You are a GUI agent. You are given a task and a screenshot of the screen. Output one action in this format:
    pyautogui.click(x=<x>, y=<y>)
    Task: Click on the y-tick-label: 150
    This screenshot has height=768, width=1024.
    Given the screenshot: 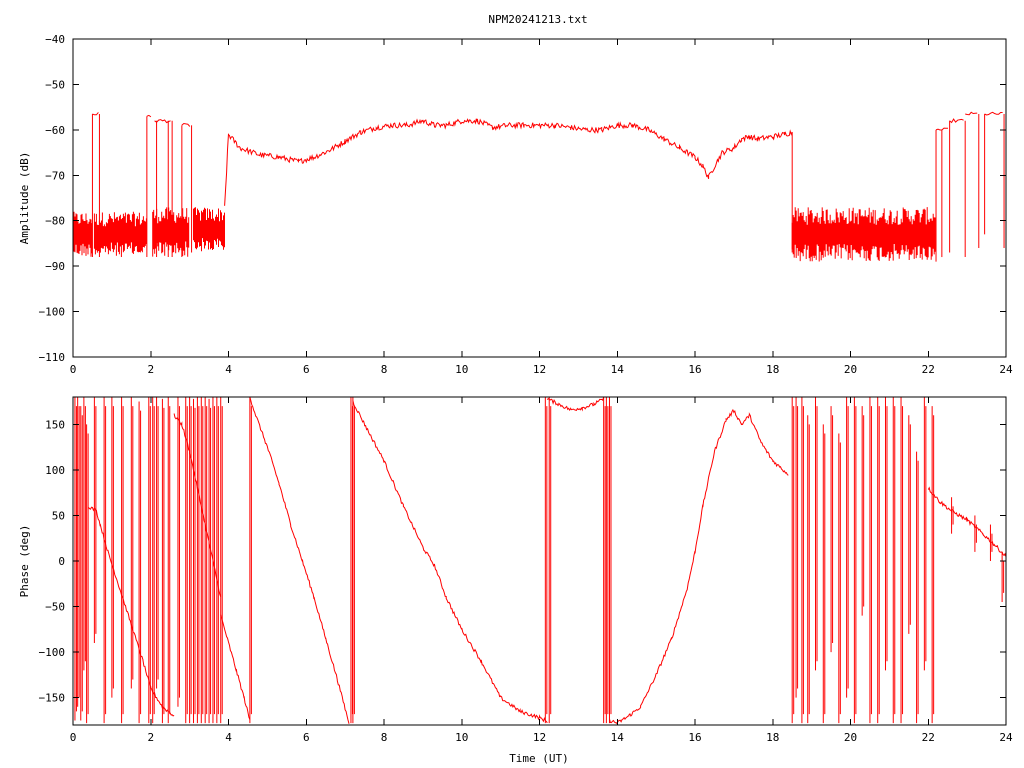 What is the action you would take?
    pyautogui.click(x=55, y=424)
    